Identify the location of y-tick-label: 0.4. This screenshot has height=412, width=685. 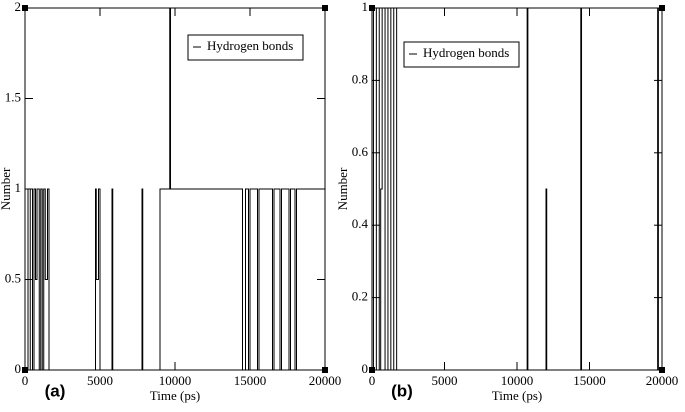
(360, 223).